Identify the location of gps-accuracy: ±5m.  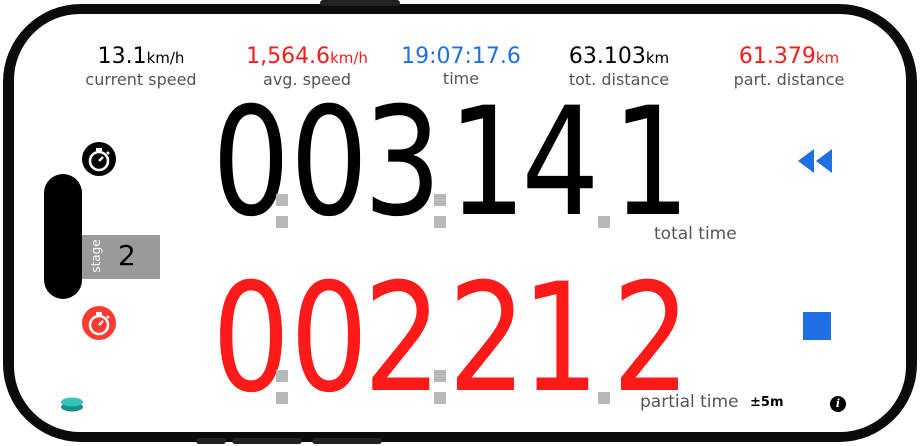
(767, 402).